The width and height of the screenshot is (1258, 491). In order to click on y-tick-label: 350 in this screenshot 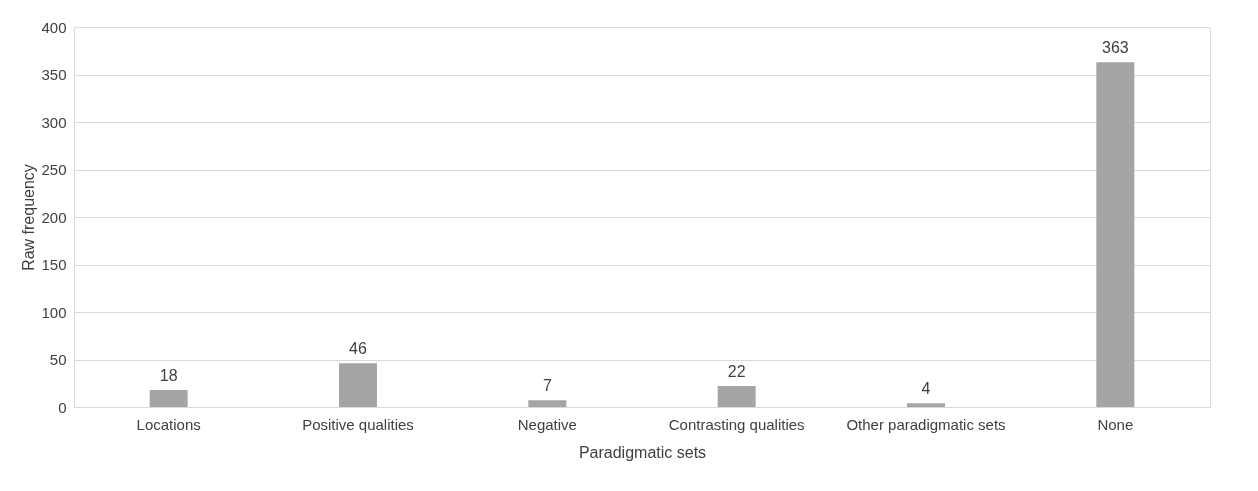, I will do `click(54, 74)`.